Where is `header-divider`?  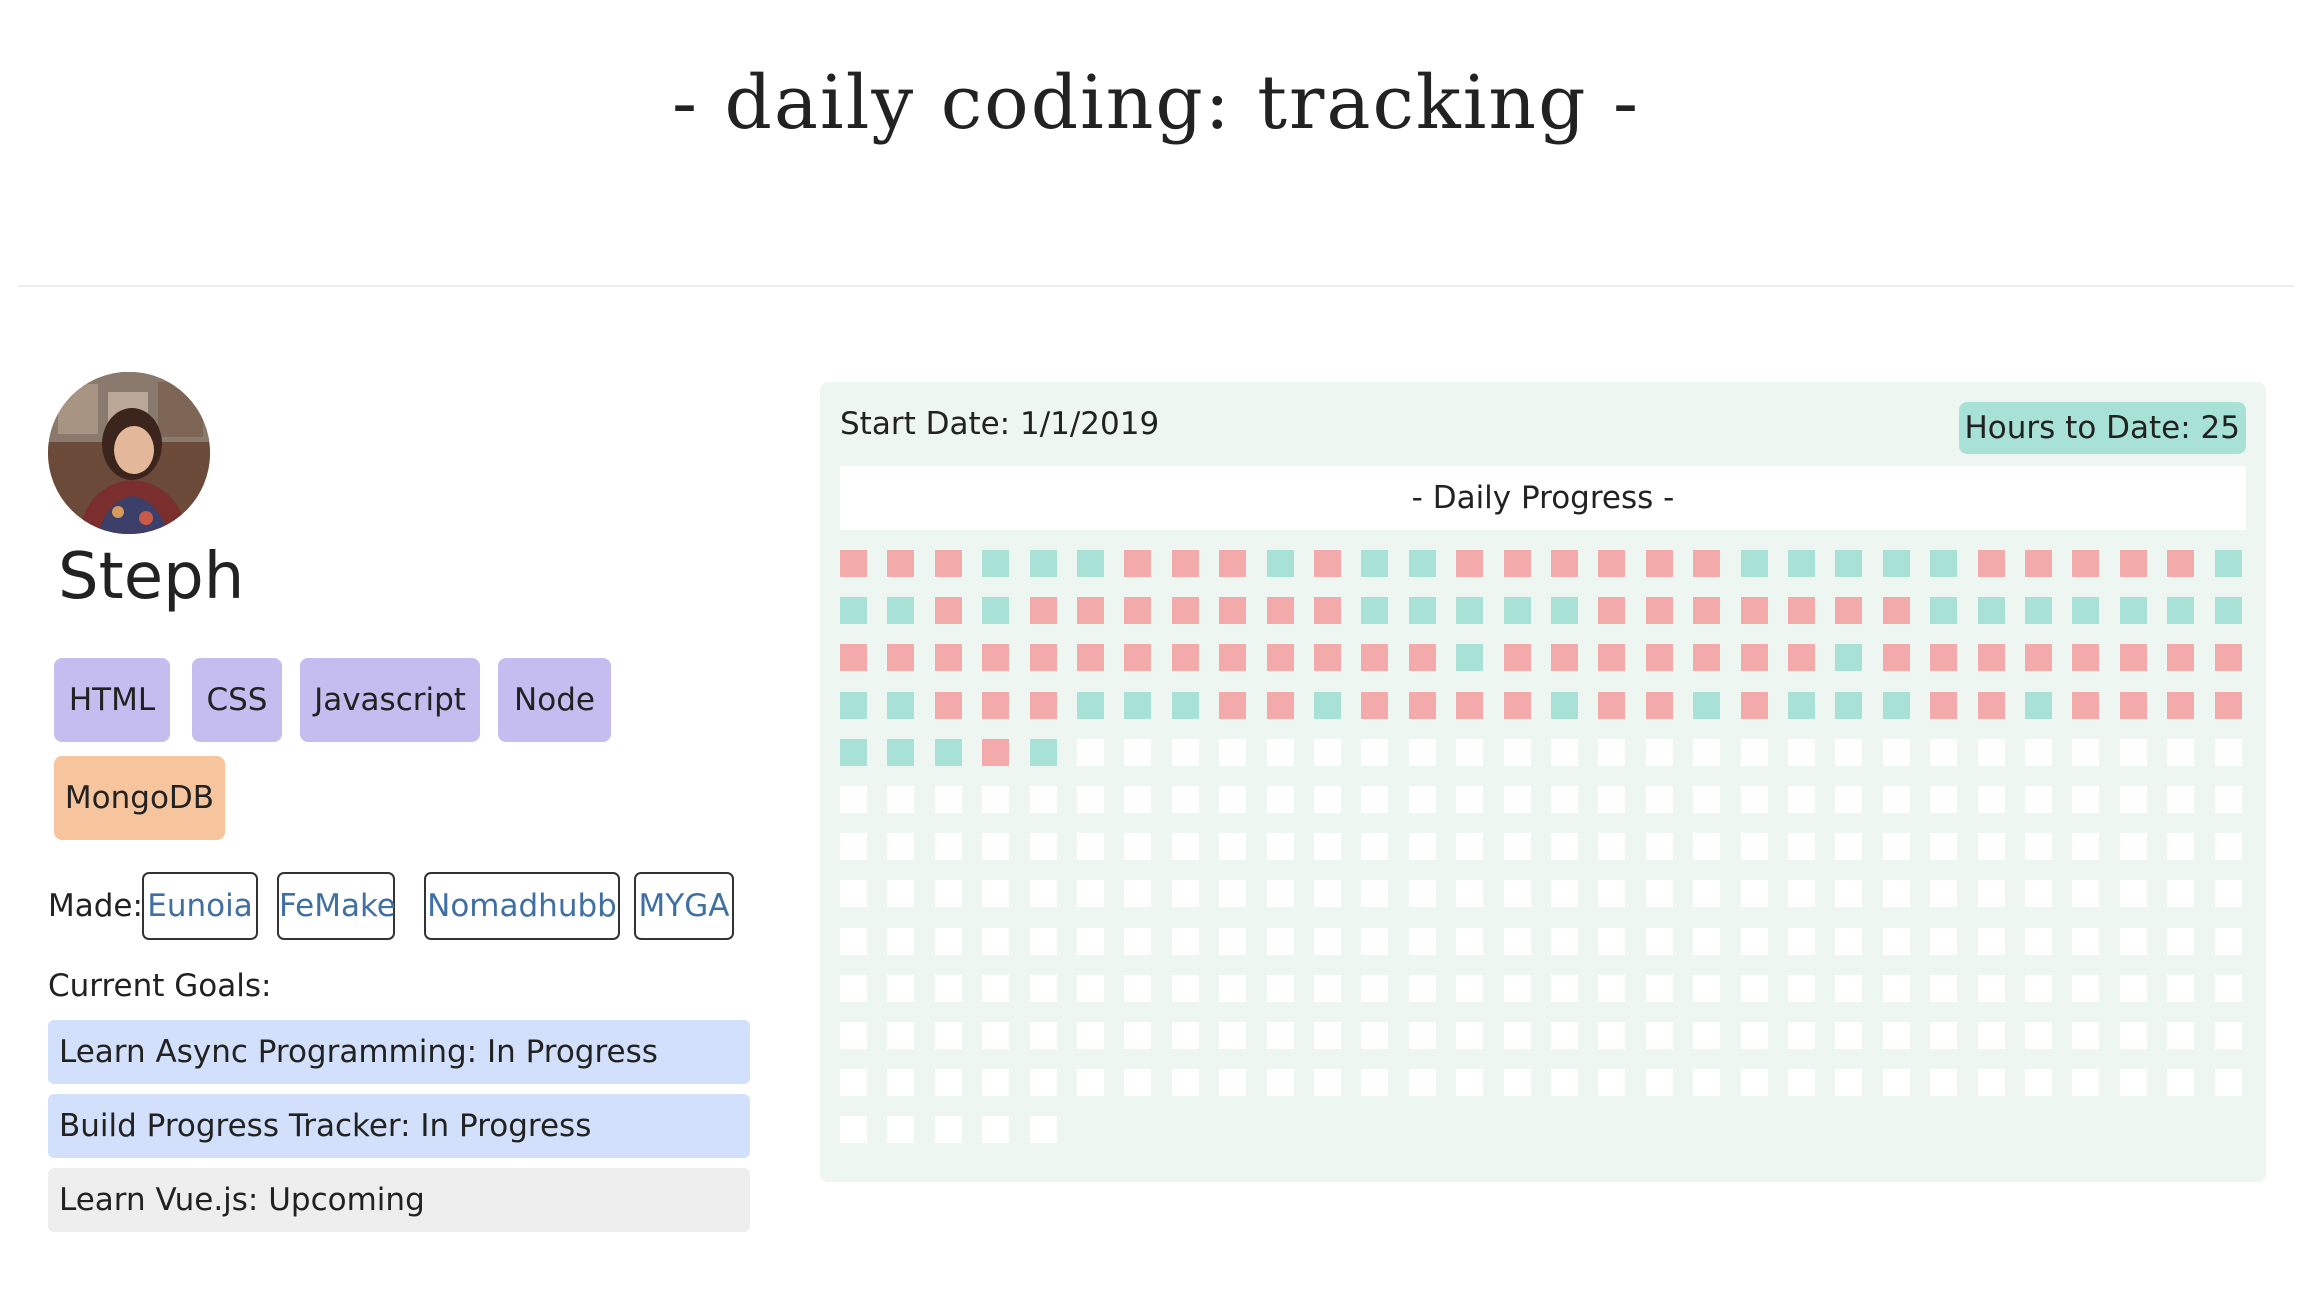 header-divider is located at coordinates (1156, 286).